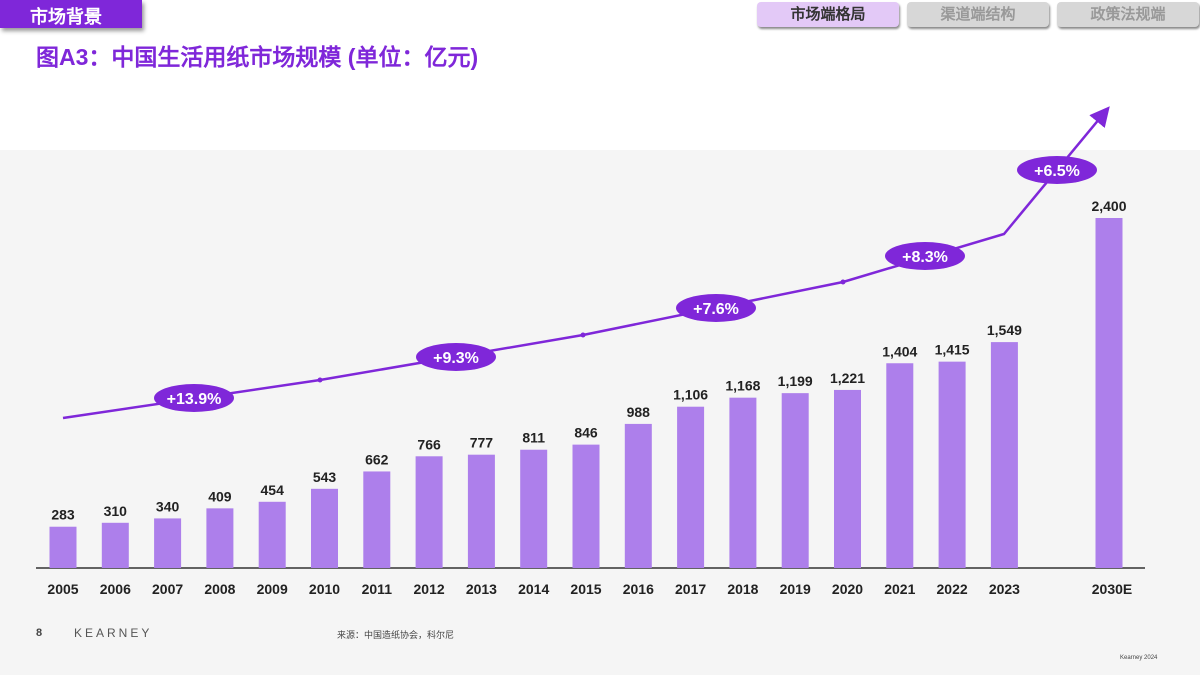 The width and height of the screenshot is (1200, 675). Describe the element at coordinates (899, 589) in the screenshot. I see `x-tick-label: 2021` at that location.